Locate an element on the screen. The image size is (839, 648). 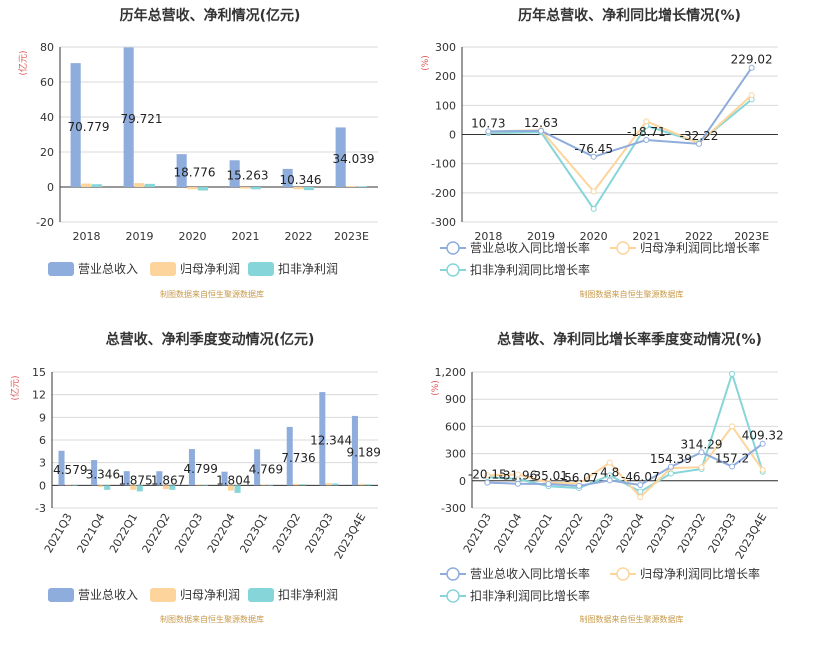
x-tick-label: 2020 is located at coordinates (594, 236).